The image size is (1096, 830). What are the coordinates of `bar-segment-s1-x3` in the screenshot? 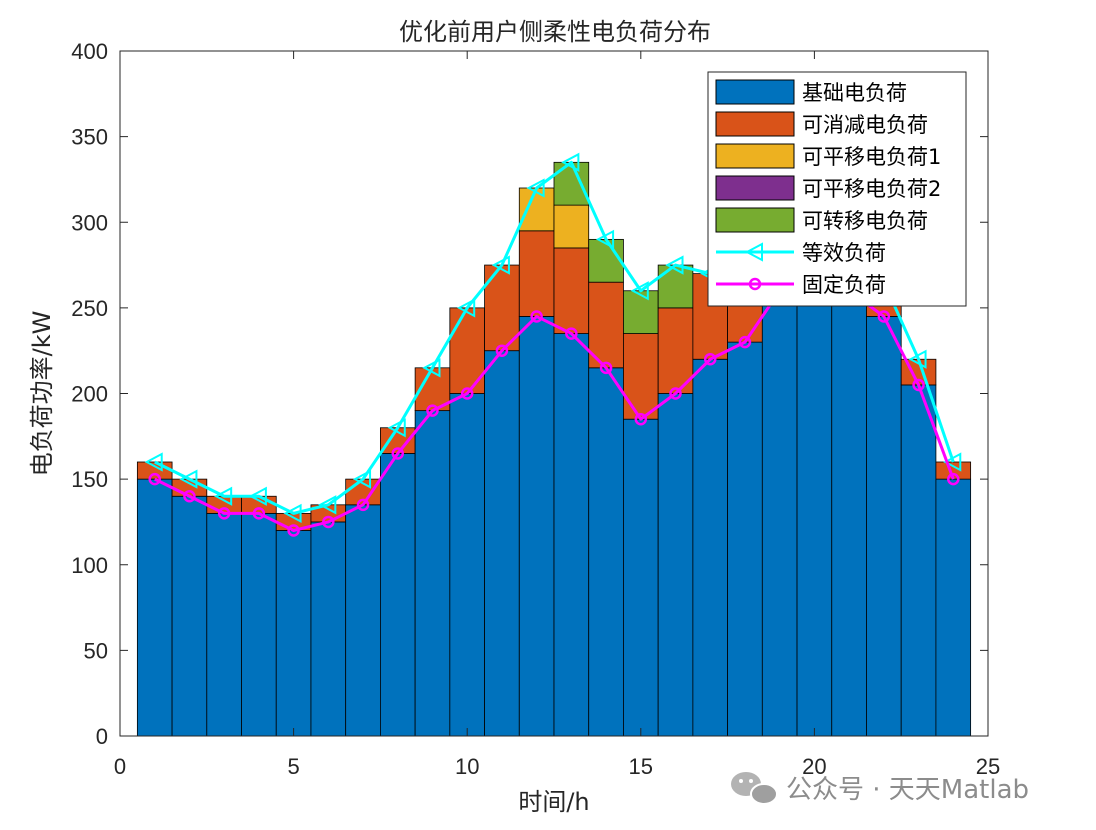 It's located at (224, 504).